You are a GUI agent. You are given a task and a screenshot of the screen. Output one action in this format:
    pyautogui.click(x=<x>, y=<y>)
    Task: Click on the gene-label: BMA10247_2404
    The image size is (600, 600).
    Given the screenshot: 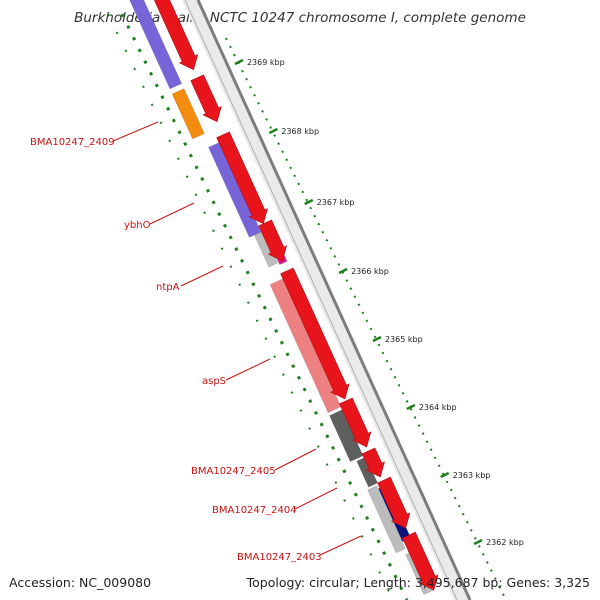 What is the action you would take?
    pyautogui.click(x=254, y=510)
    